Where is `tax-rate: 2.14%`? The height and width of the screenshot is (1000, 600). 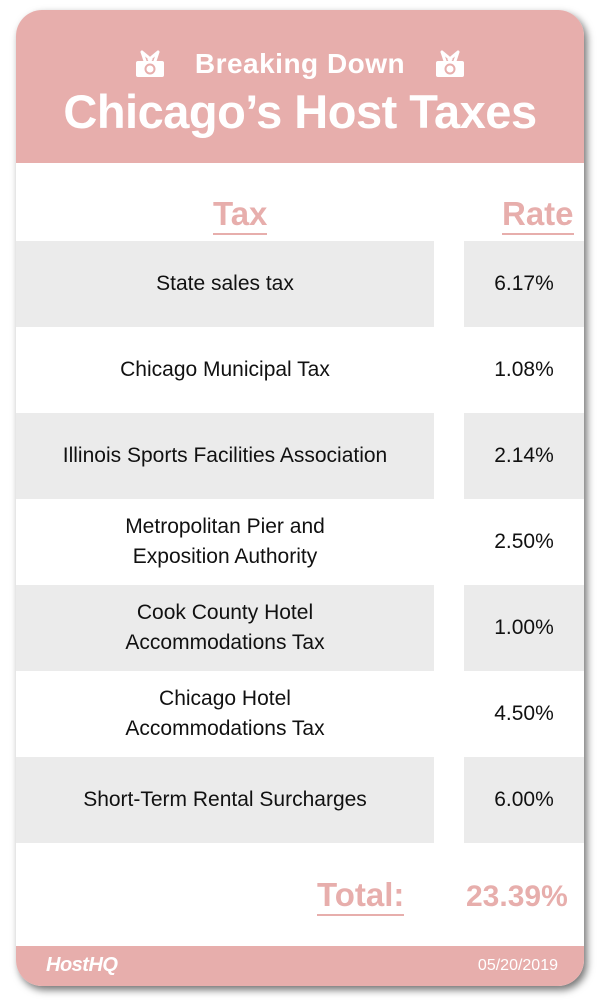
tax-rate: 2.14% is located at coordinates (524, 456).